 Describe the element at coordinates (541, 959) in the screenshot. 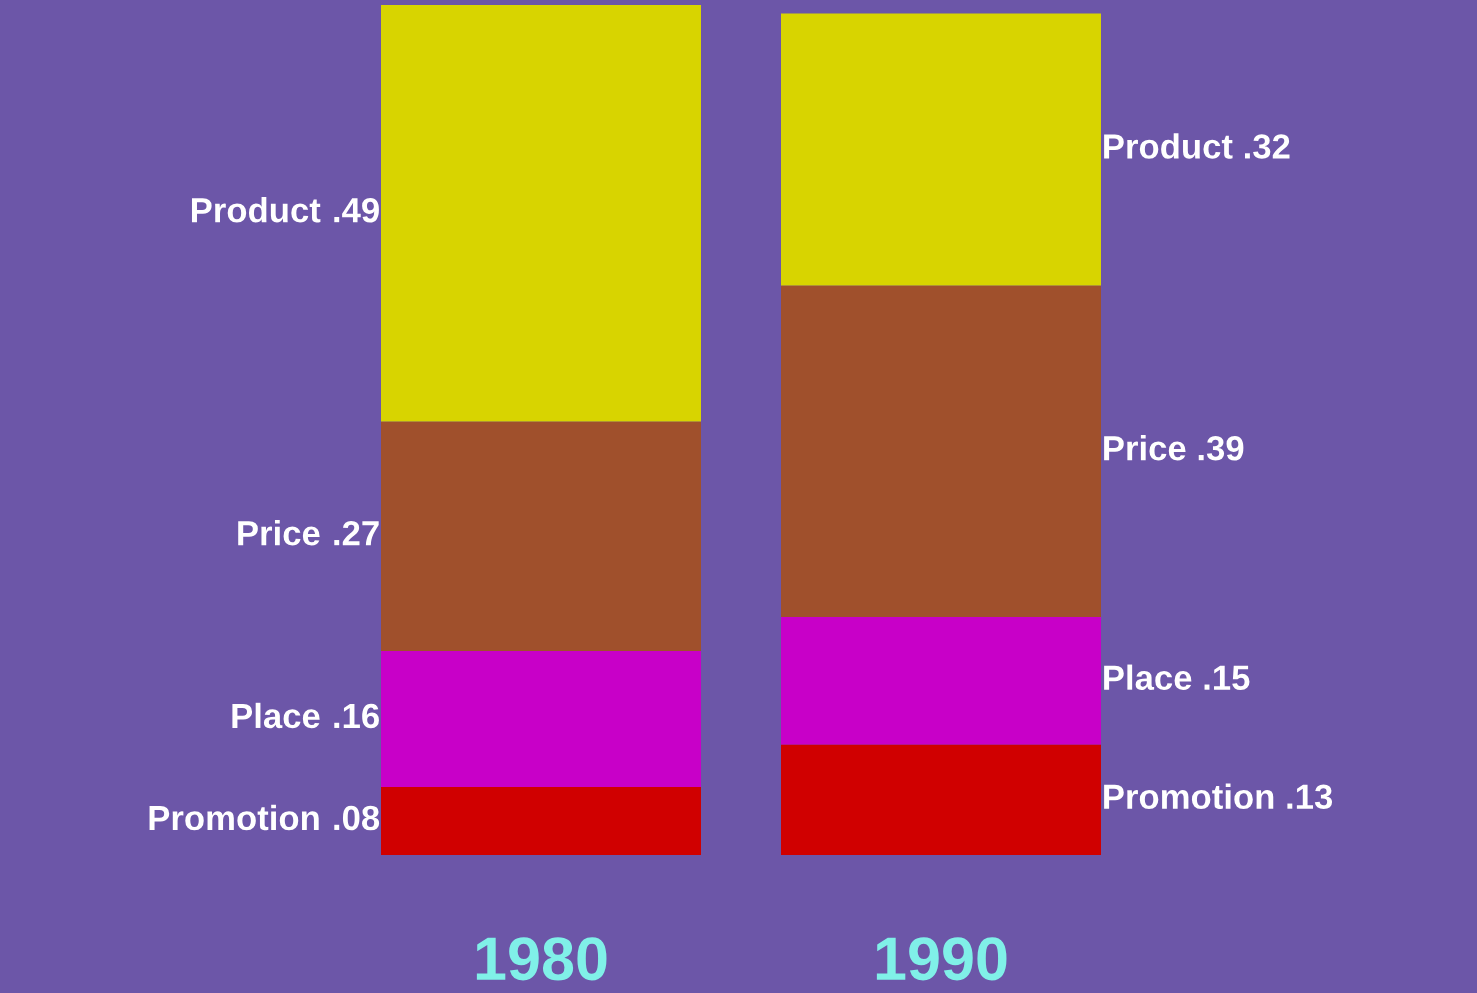

I see `x-tick-label: 1980` at that location.